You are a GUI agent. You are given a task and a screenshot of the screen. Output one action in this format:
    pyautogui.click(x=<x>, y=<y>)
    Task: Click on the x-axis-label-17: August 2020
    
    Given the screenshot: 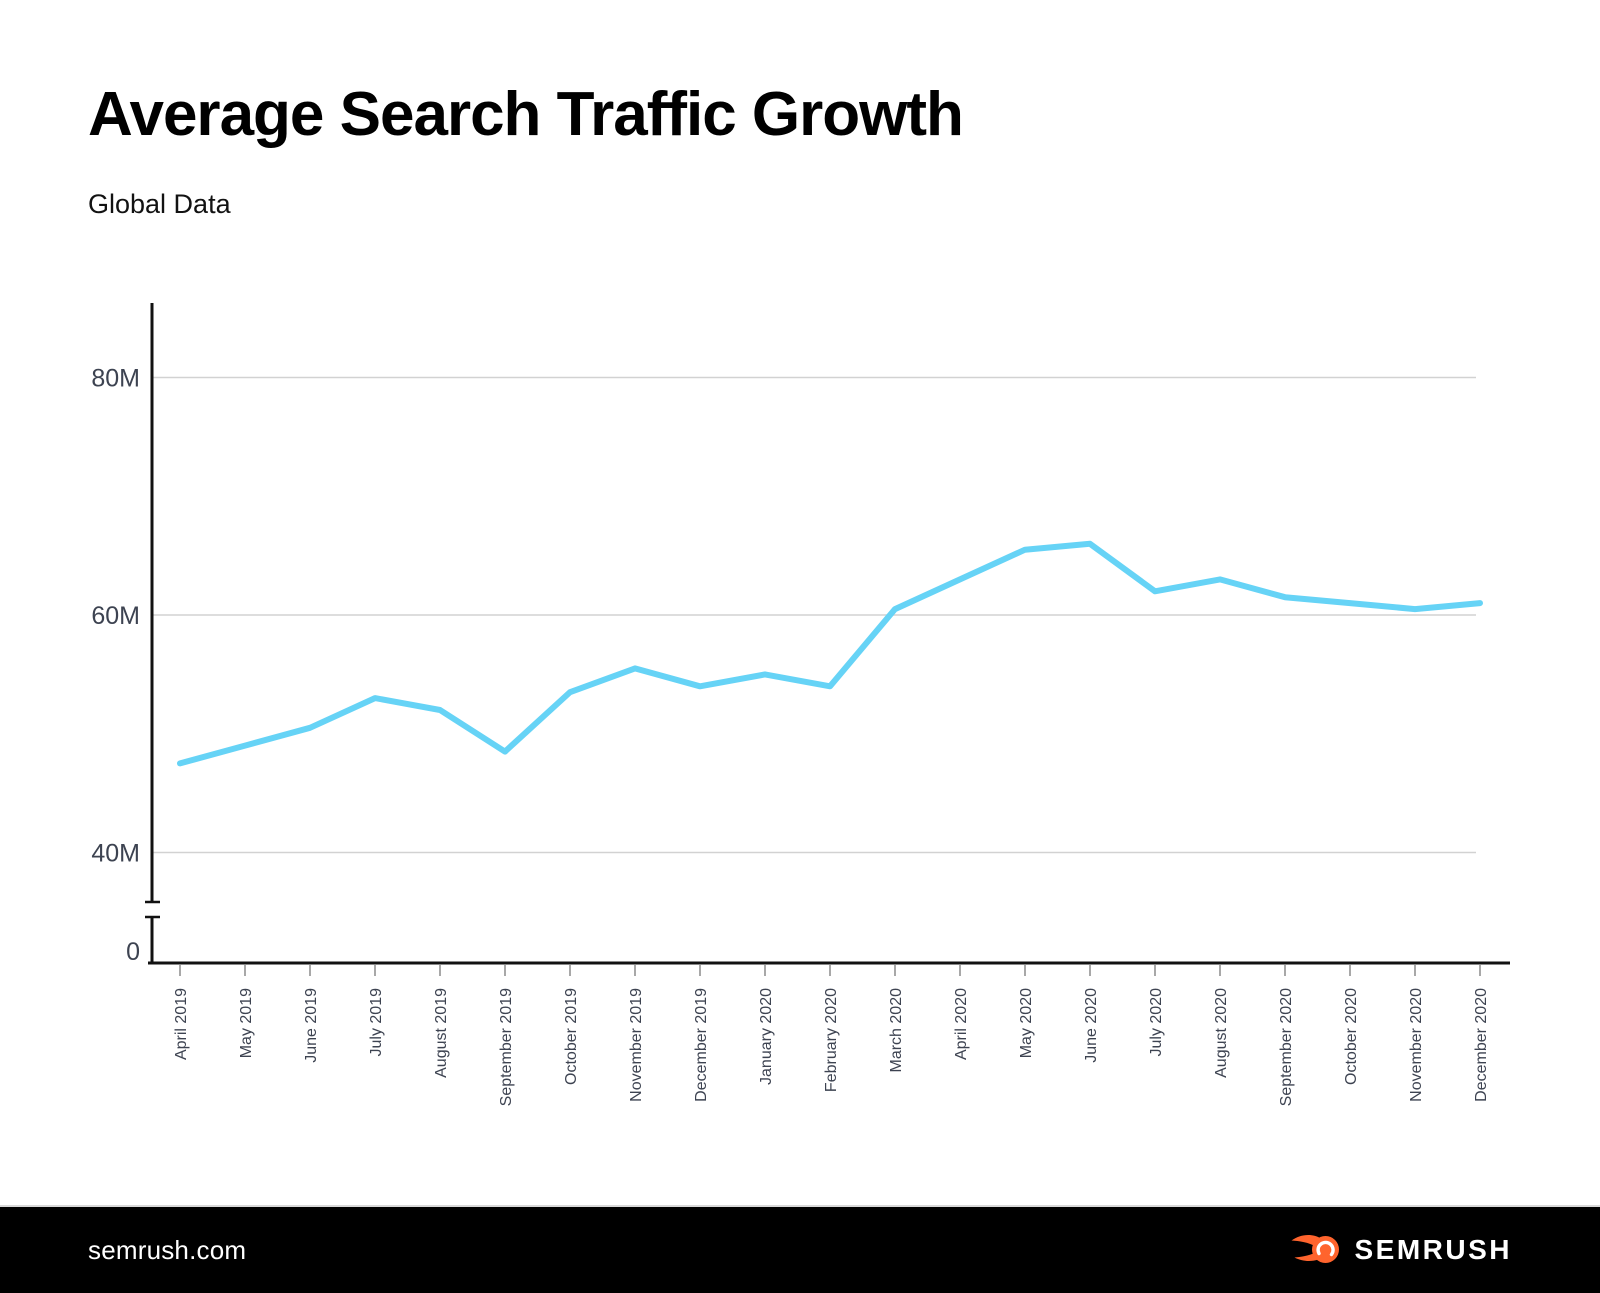 What is the action you would take?
    pyautogui.click(x=1221, y=1033)
    